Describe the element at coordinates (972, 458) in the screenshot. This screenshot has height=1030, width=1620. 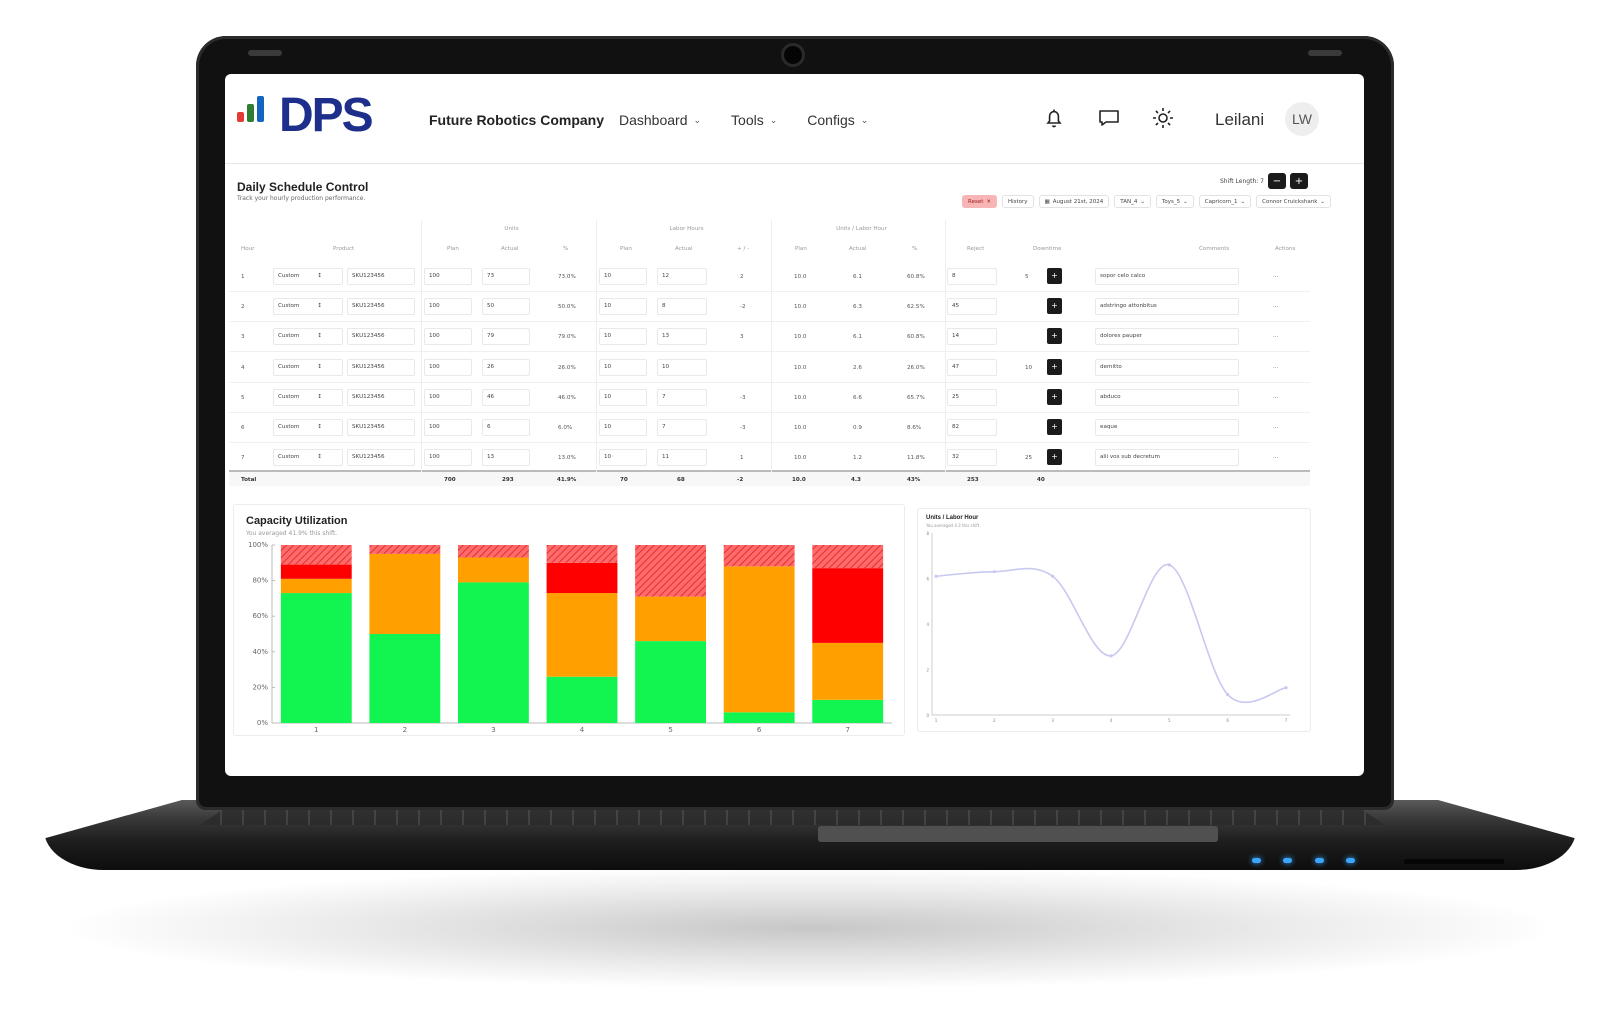
I see `reject-input: 32` at that location.